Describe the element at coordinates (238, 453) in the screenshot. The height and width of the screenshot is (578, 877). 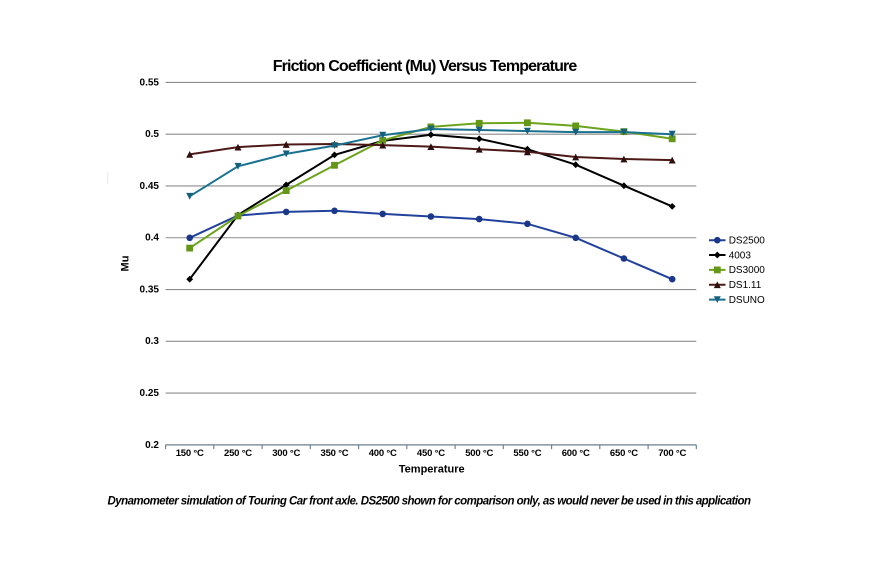
I see `svg-text: 250 °C` at that location.